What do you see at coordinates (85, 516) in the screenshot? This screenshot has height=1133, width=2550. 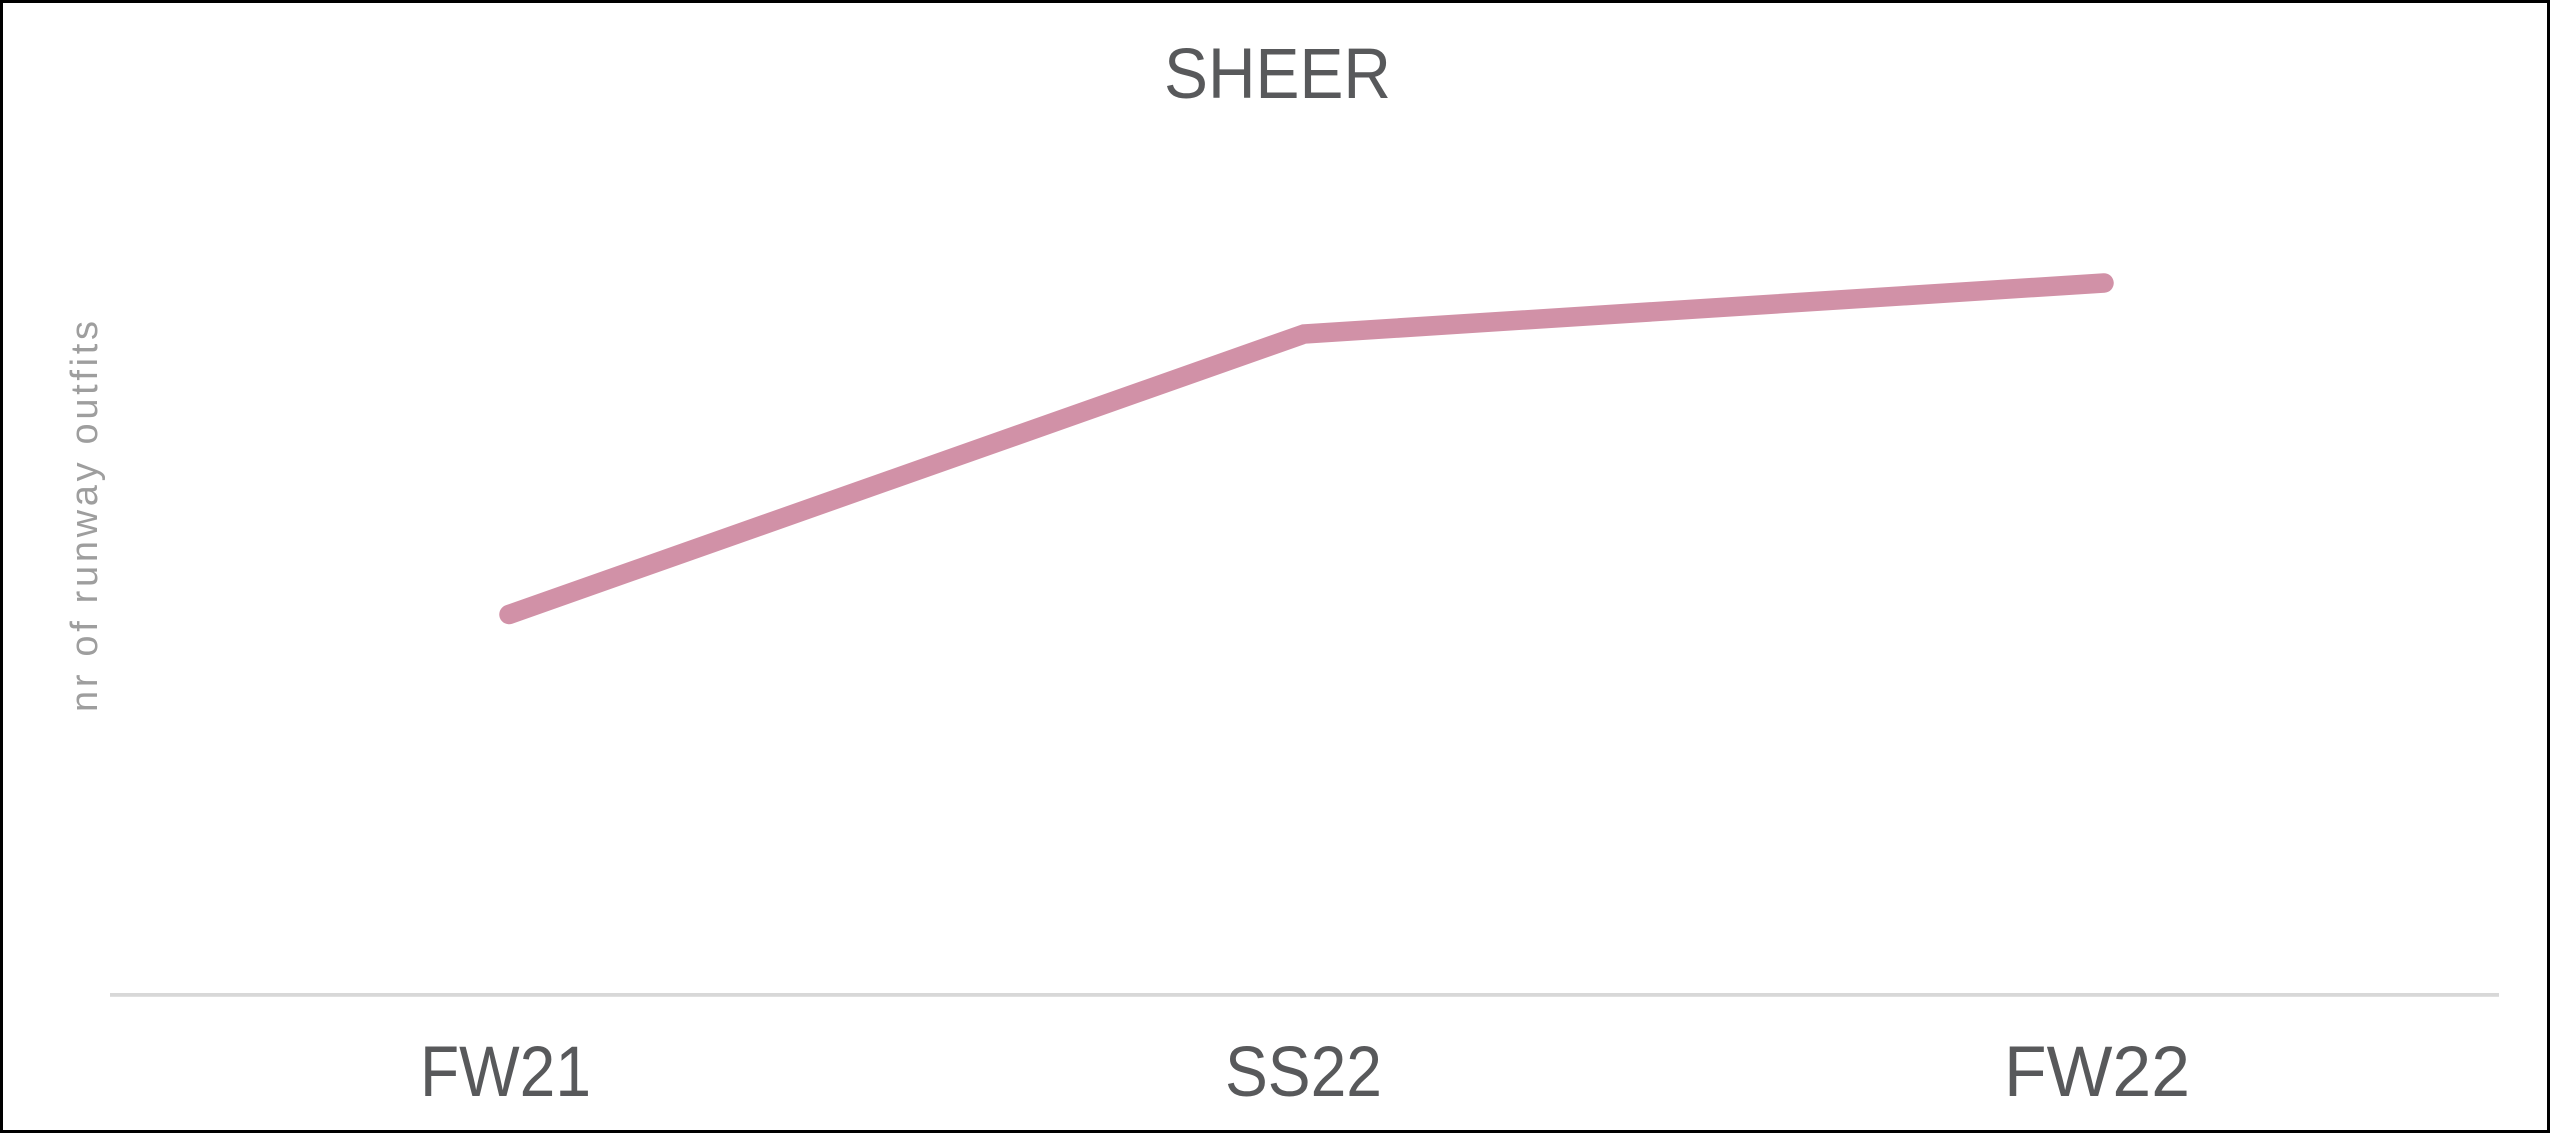 I see `svg-text: nr of runway outfits` at bounding box center [85, 516].